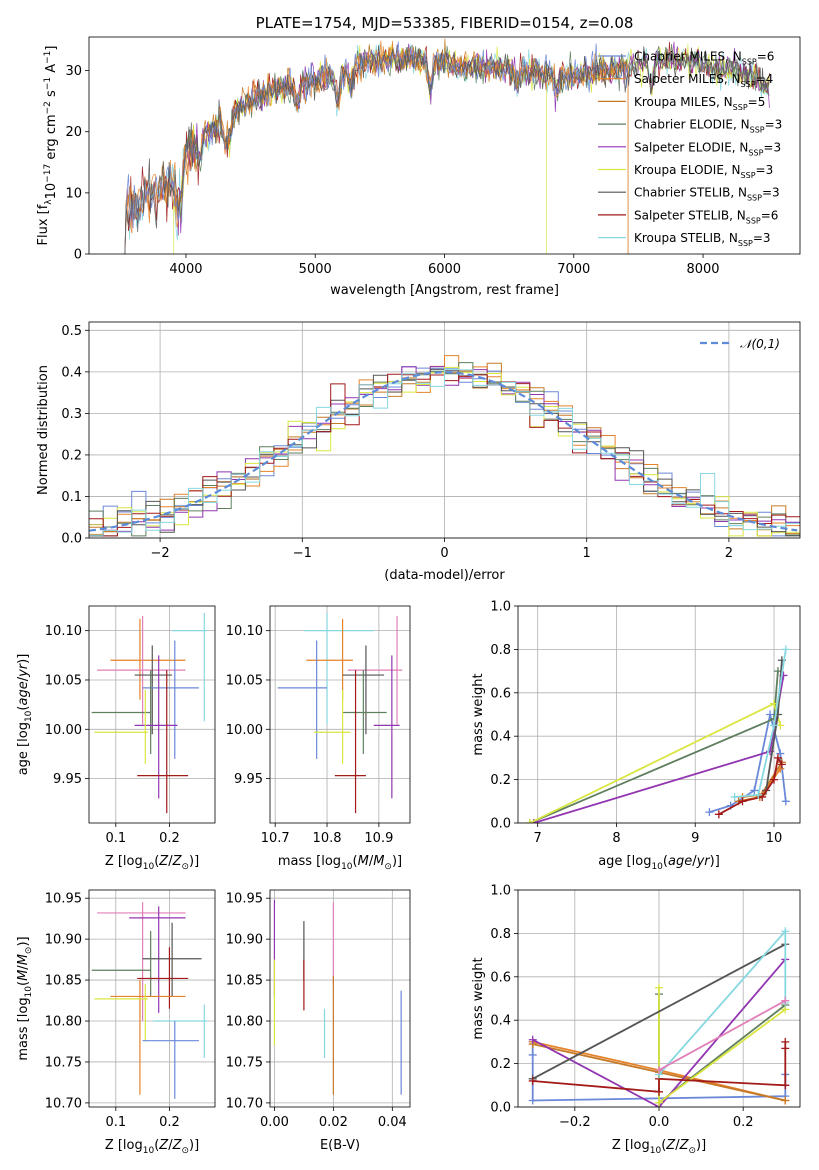  What do you see at coordinates (444, 575) in the screenshot?
I see `x-axis-label: (data-model)/error` at bounding box center [444, 575].